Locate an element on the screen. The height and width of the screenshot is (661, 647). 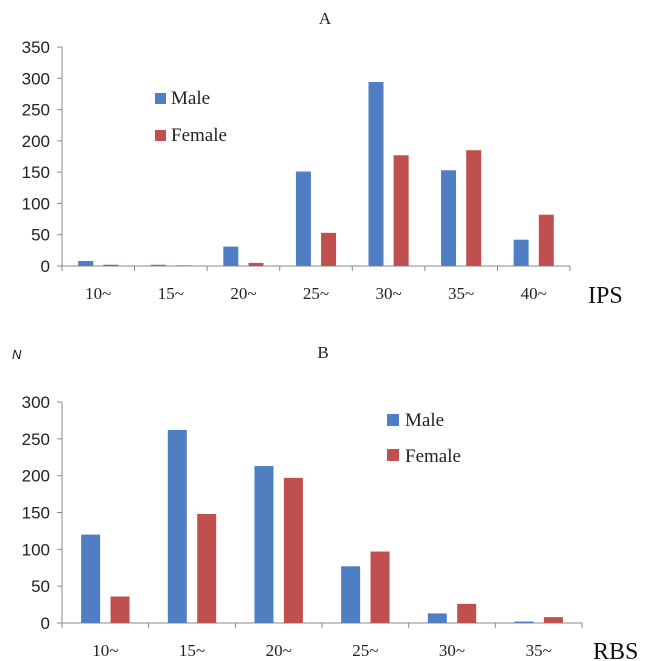
chart-a-legend: Male Female is located at coordinates (191, 117).